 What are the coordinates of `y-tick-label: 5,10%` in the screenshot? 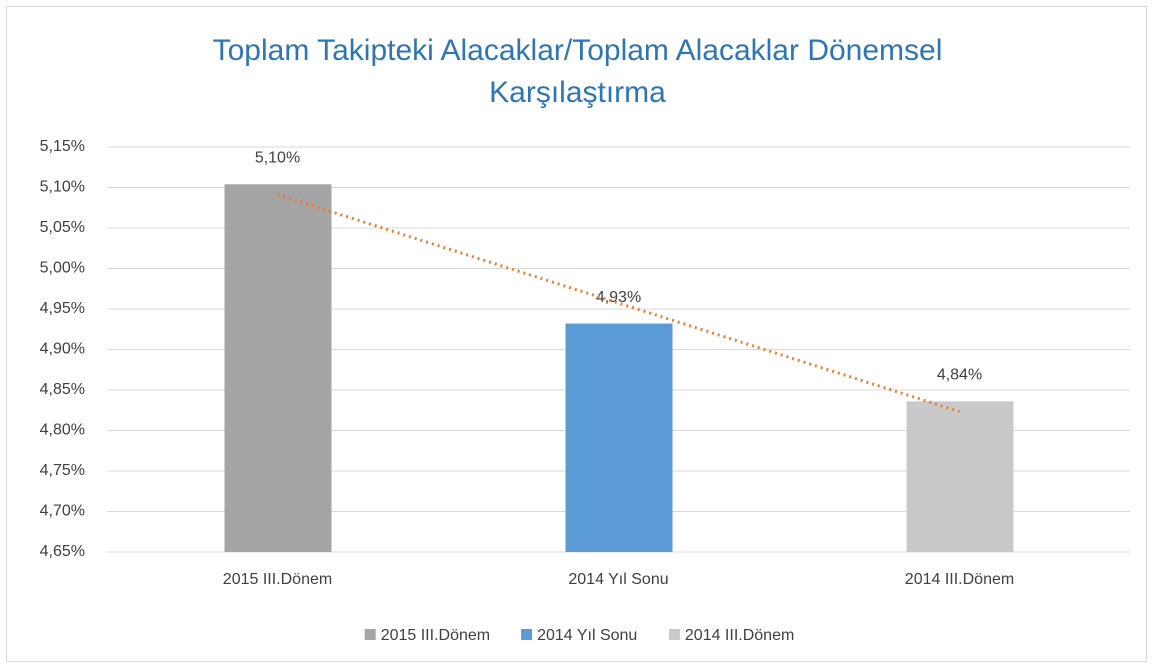 It's located at (62, 187).